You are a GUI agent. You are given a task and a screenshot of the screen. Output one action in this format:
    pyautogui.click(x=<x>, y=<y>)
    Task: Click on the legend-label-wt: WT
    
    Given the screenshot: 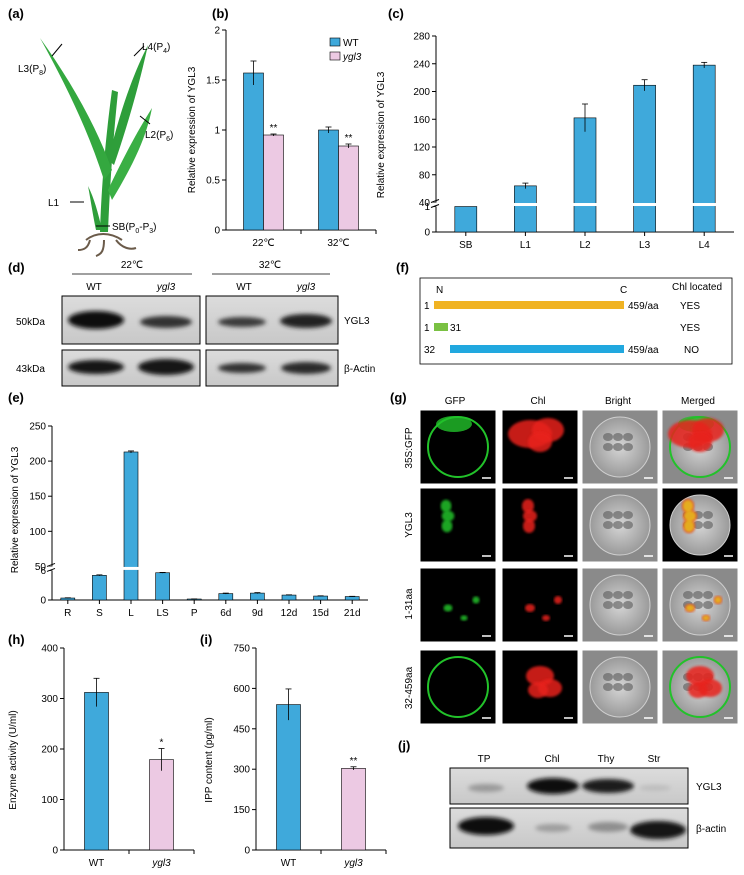 What is the action you would take?
    pyautogui.click(x=351, y=43)
    